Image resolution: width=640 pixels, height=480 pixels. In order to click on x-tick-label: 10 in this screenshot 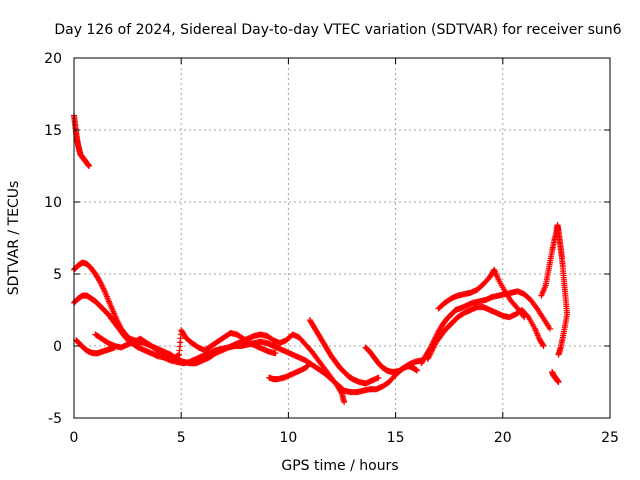, I will do `click(288, 438)`.